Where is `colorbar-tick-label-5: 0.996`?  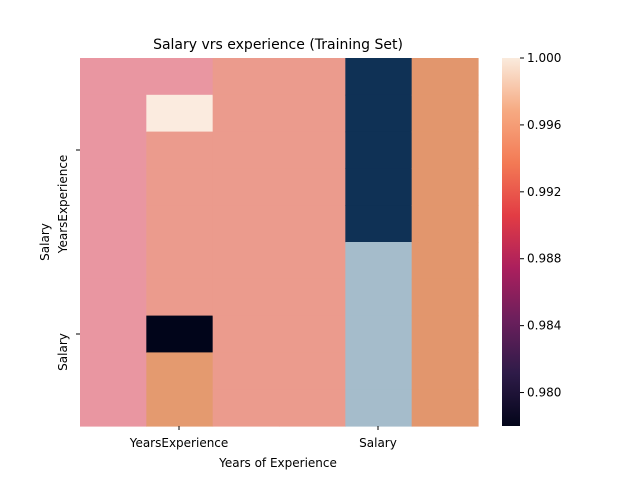 colorbar-tick-label-5: 0.996 is located at coordinates (544, 125).